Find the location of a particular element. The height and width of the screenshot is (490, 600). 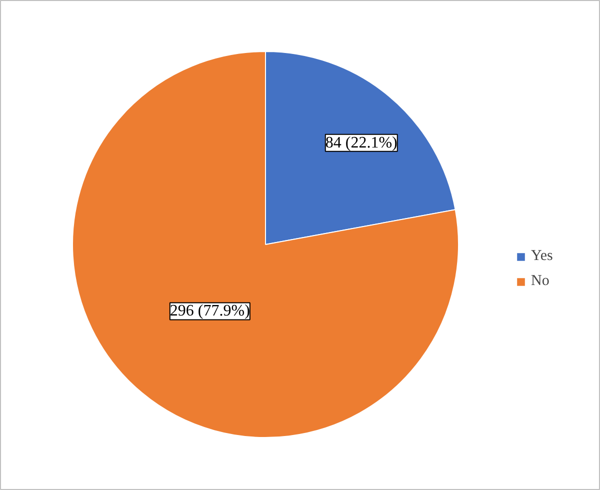

data-label: 84 (22.1%) is located at coordinates (361, 143).